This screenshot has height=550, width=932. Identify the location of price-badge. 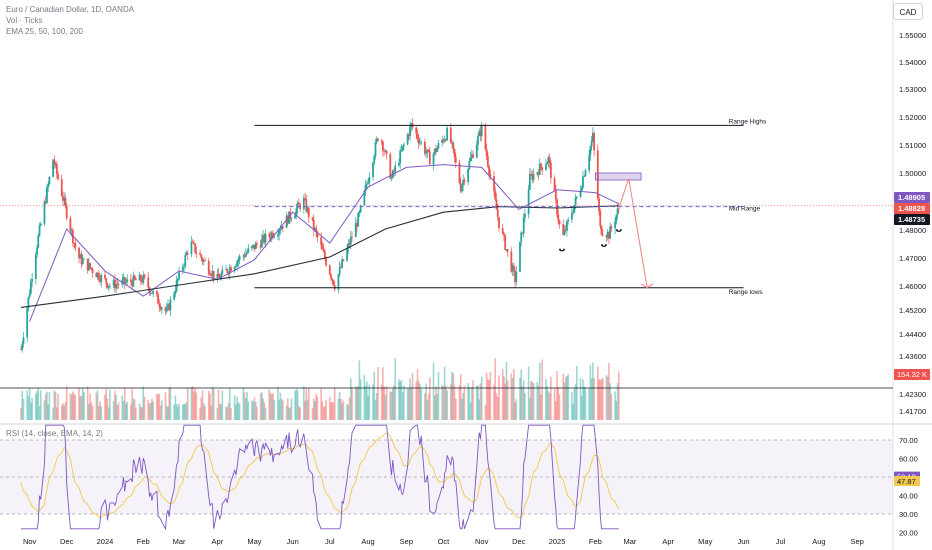
(912, 219).